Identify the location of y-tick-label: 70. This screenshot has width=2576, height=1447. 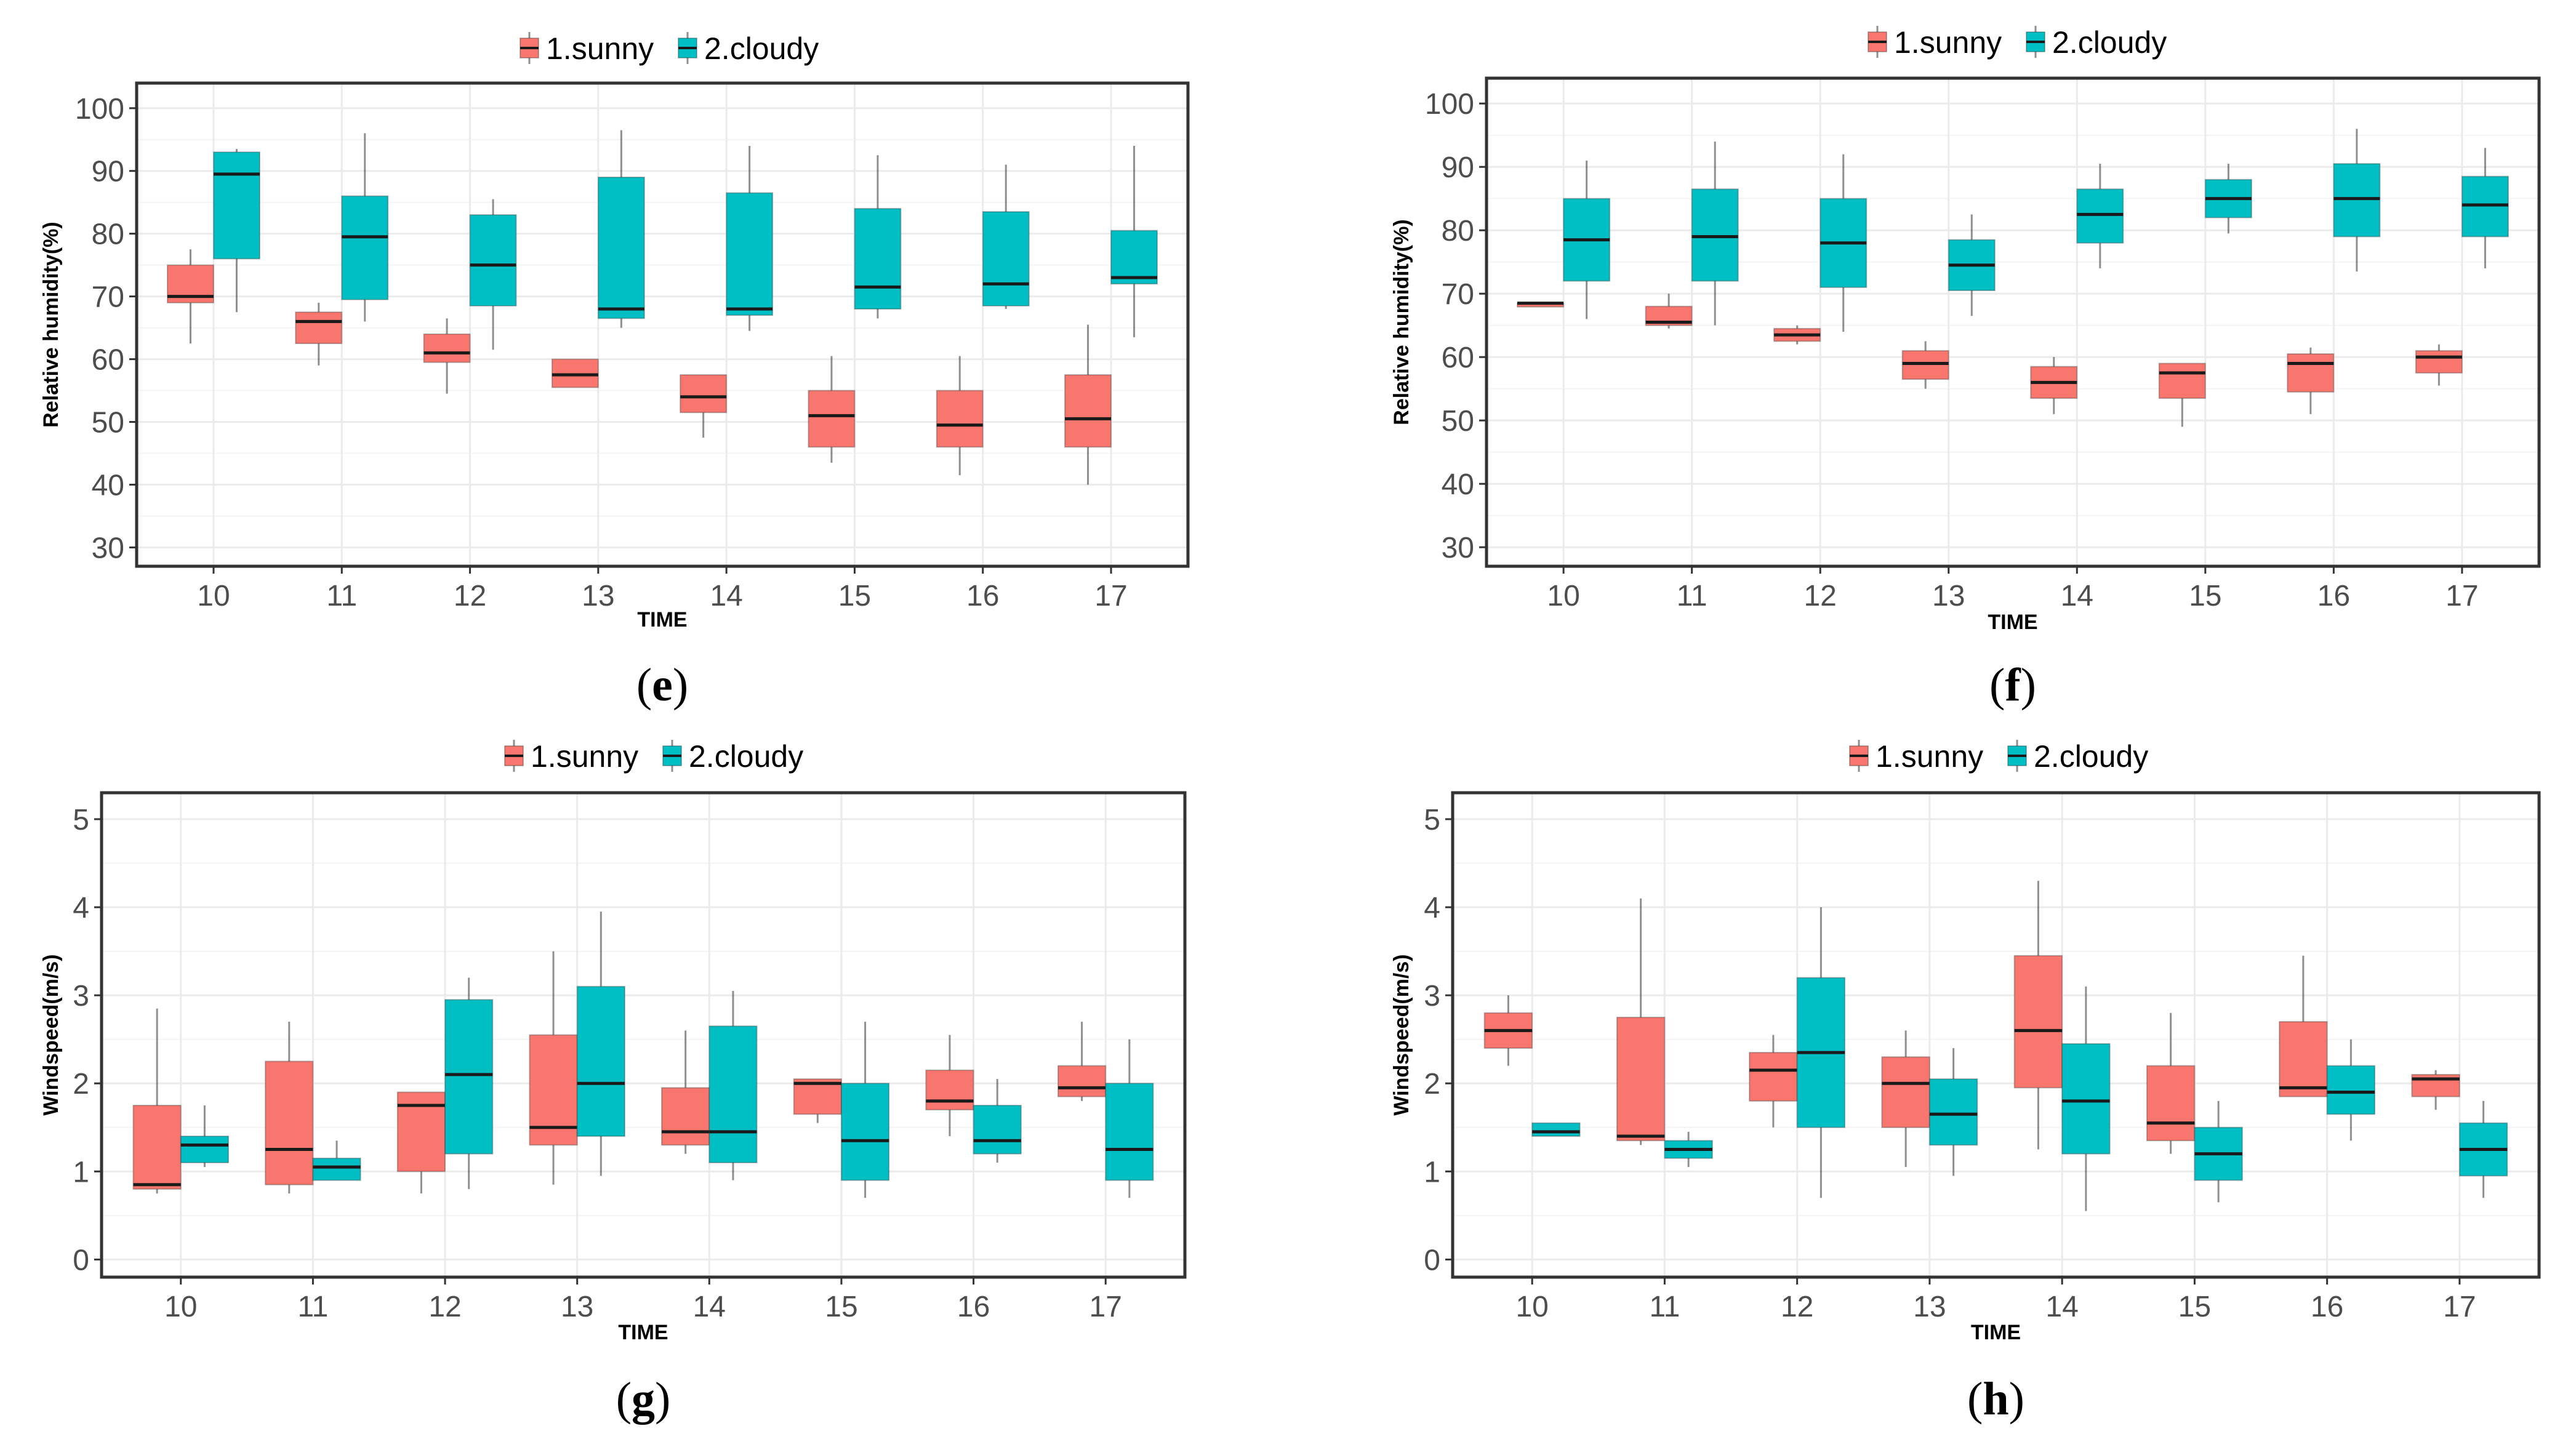
(108, 297).